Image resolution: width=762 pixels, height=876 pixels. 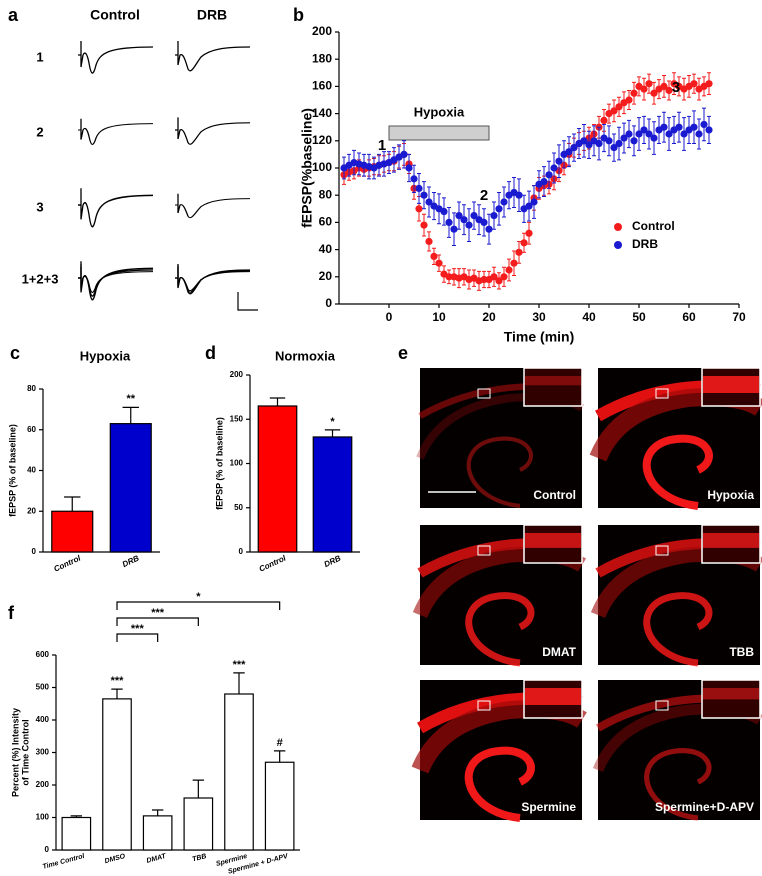 What do you see at coordinates (240, 665) in the screenshot?
I see `significance: ***` at bounding box center [240, 665].